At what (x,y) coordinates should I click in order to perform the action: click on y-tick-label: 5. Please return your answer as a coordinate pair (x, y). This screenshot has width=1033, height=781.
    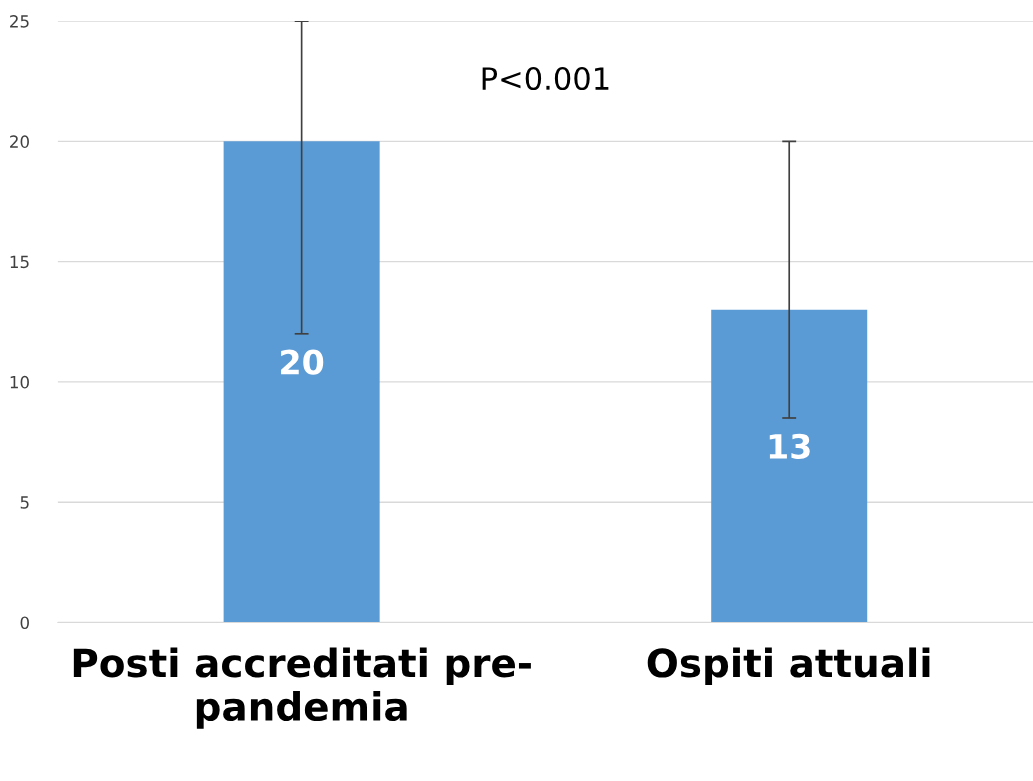
    Looking at the image, I should click on (24, 502).